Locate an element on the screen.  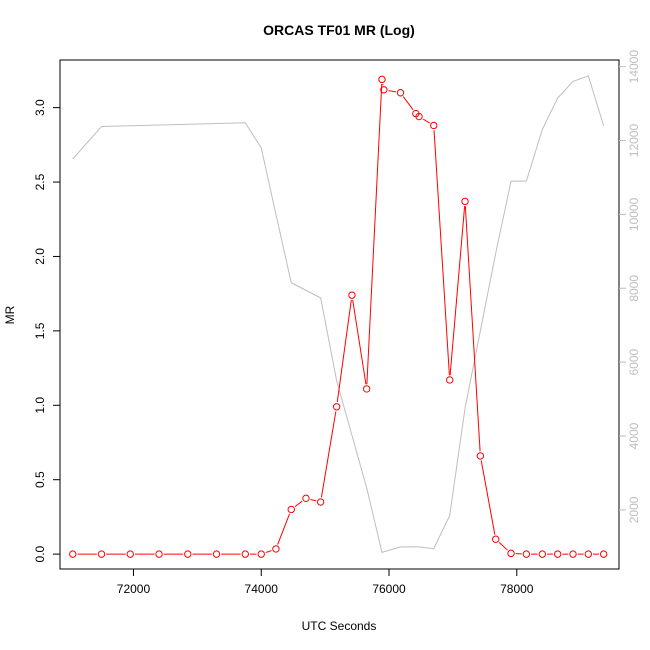
y-tick-label: 1.0 is located at coordinates (40, 405).